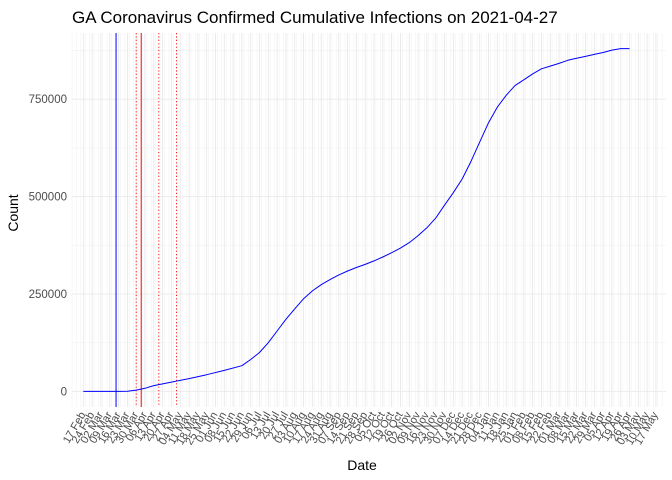 The image size is (672, 480). What do you see at coordinates (48, 295) in the screenshot?
I see `y-tick-label: 250000` at bounding box center [48, 295].